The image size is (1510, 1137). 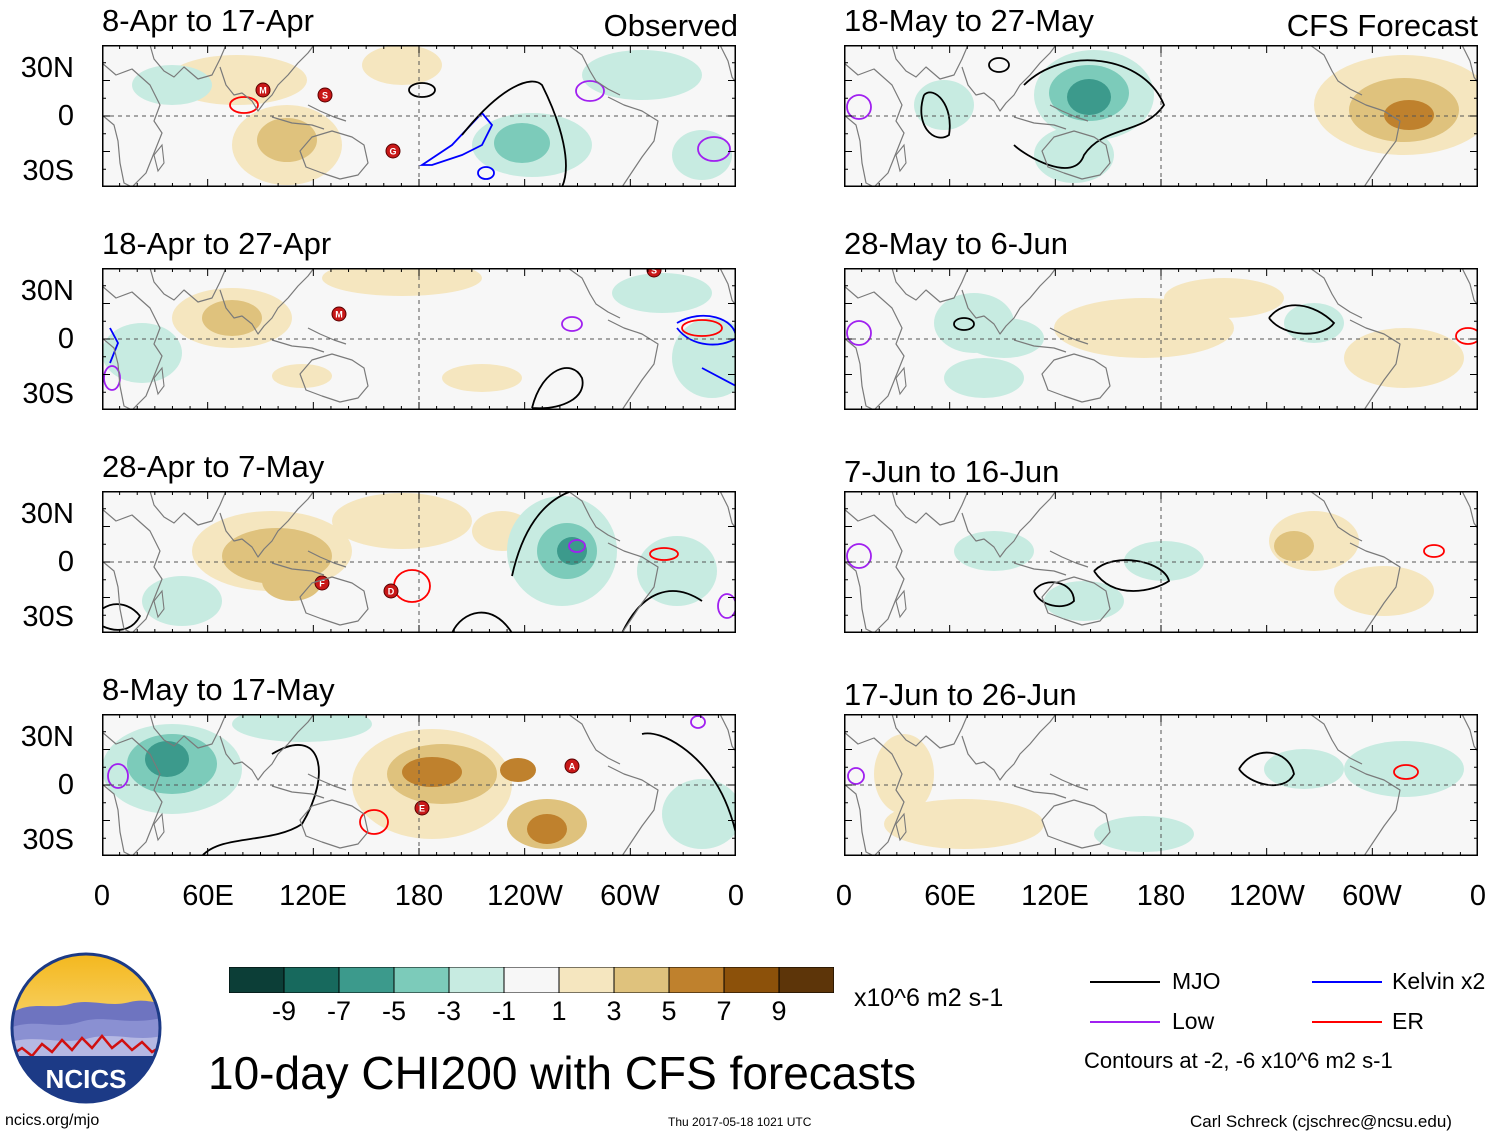 What do you see at coordinates (284, 1011) in the screenshot?
I see `colorbar-tick-label: -9` at bounding box center [284, 1011].